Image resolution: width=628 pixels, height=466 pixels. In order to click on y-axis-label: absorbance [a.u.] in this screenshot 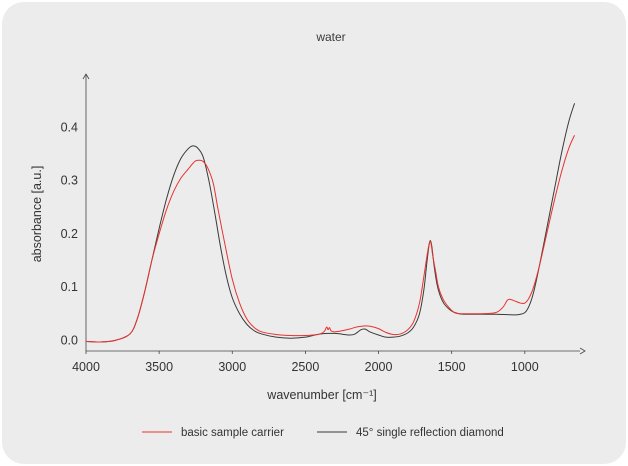, I will do `click(37, 214)`.